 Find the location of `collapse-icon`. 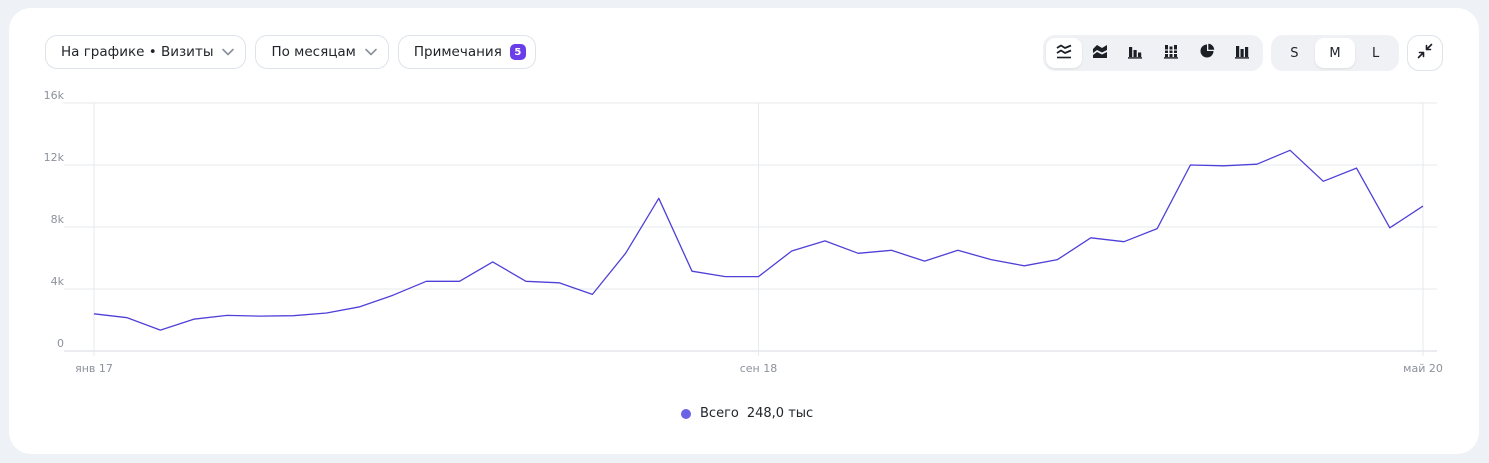

collapse-icon is located at coordinates (1425, 53).